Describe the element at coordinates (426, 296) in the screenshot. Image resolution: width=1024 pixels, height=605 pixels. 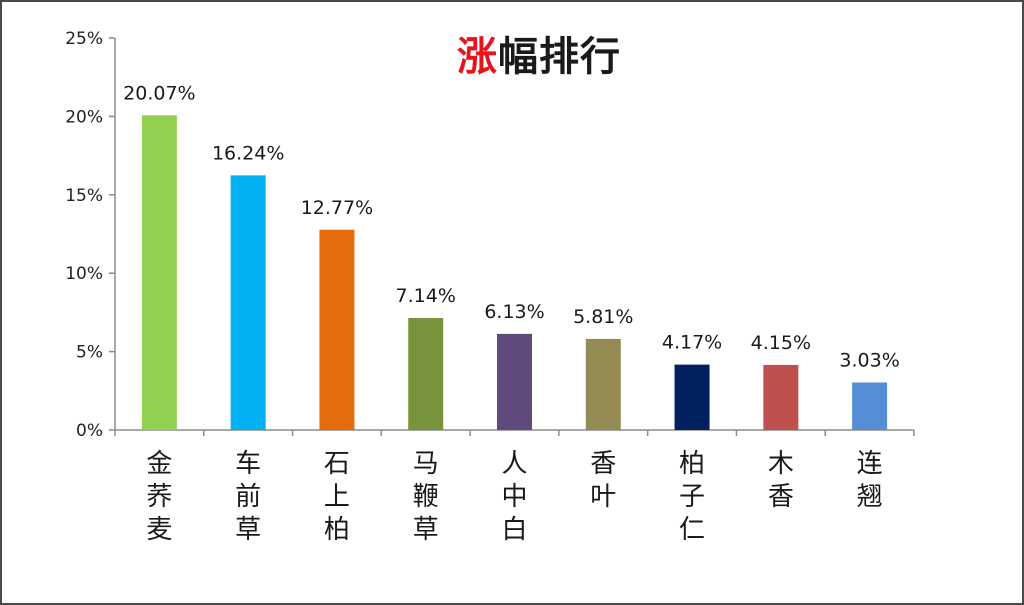
I see `data-label: 7.14%` at that location.